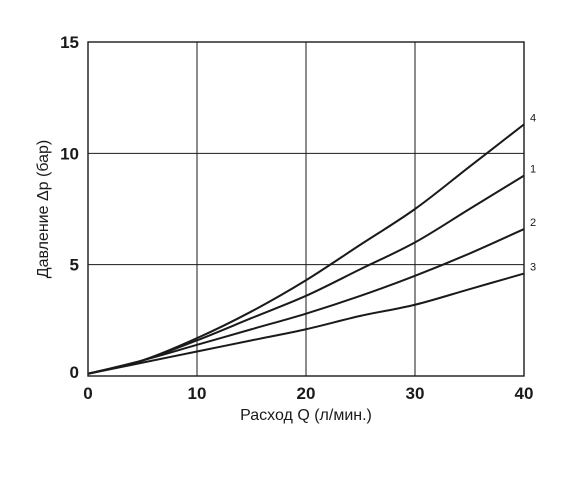 Image resolution: width=585 pixels, height=494 pixels. I want to click on y-tick-label: 5, so click(74, 265).